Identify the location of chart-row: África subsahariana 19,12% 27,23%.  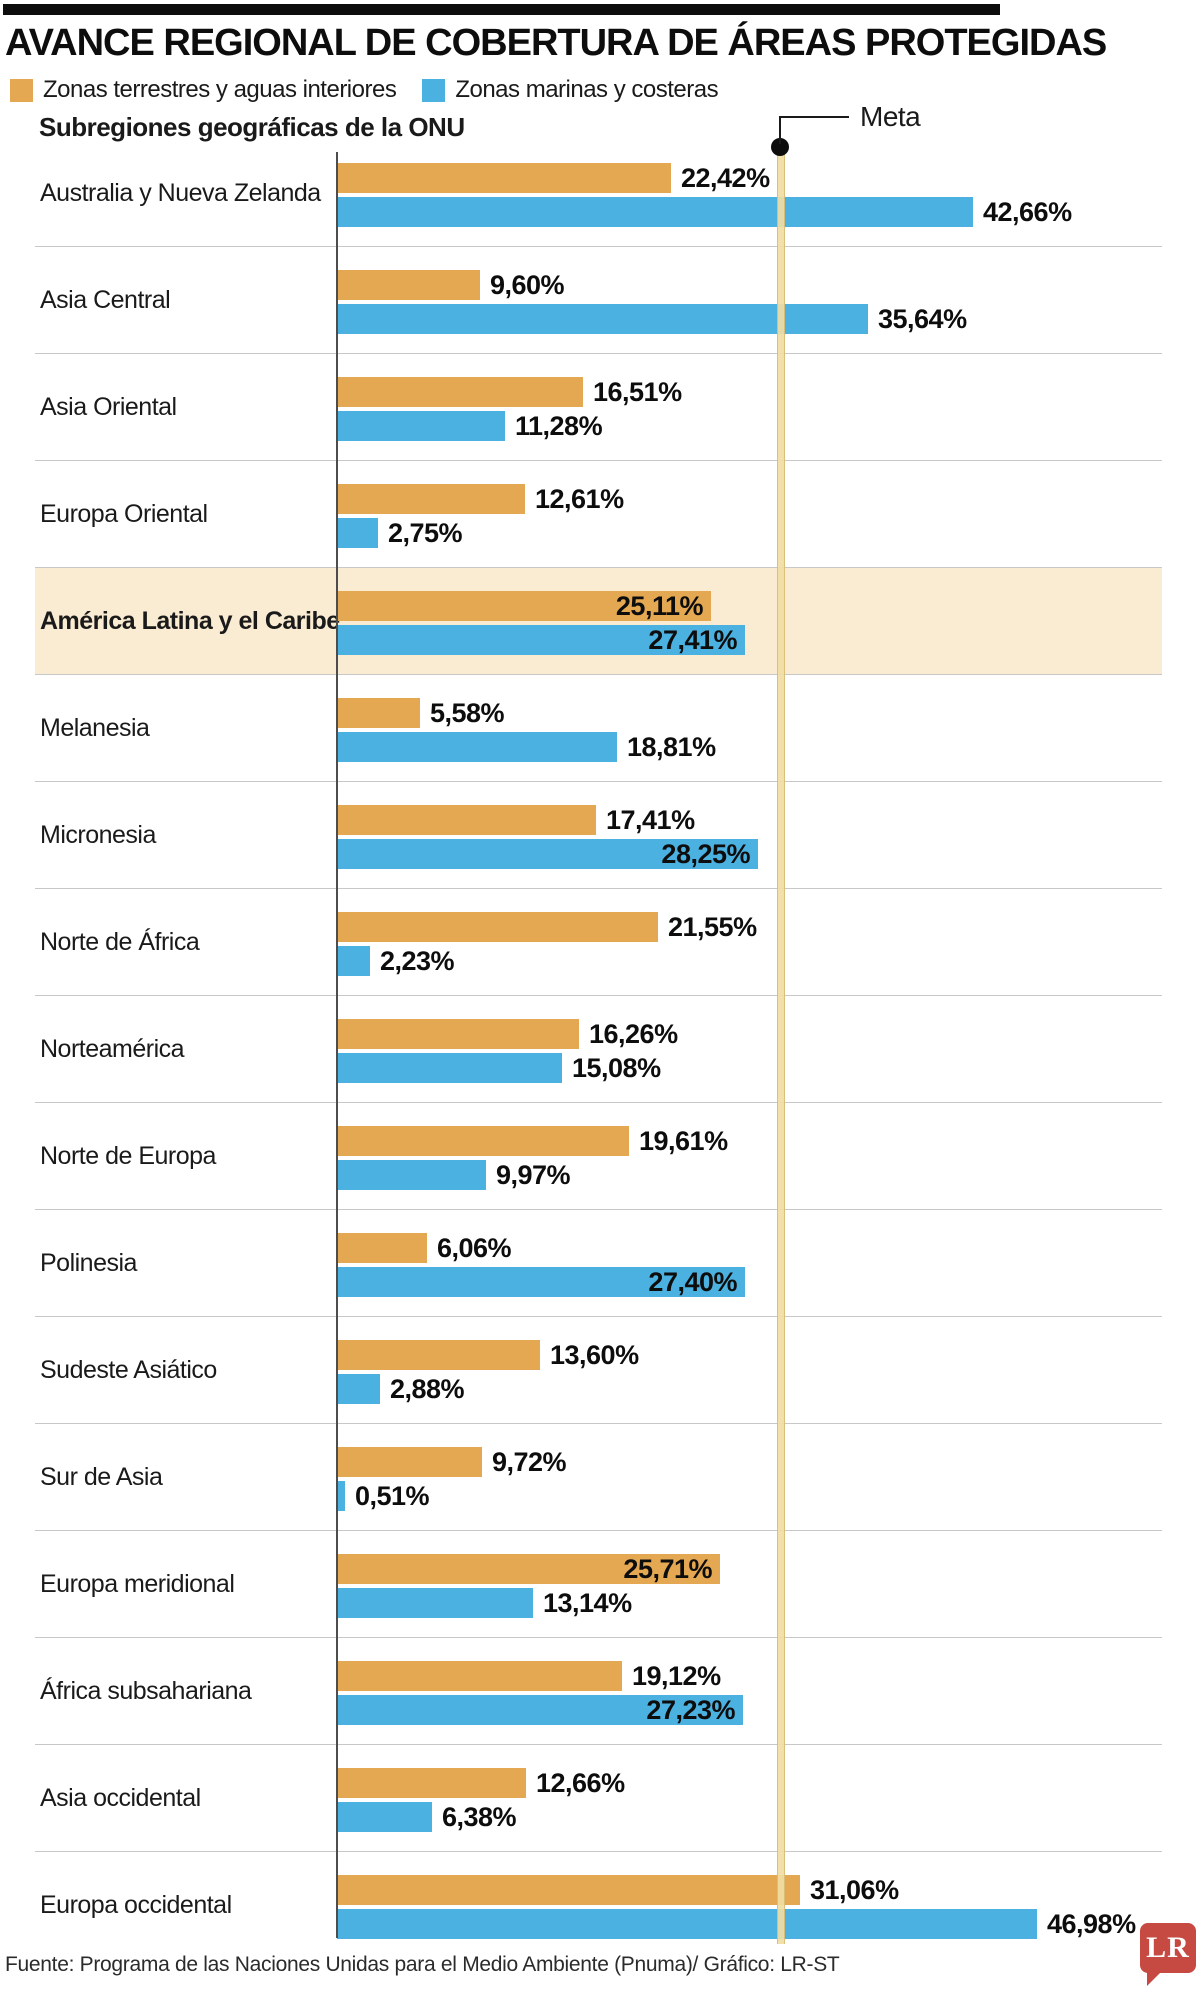
(598, 1691).